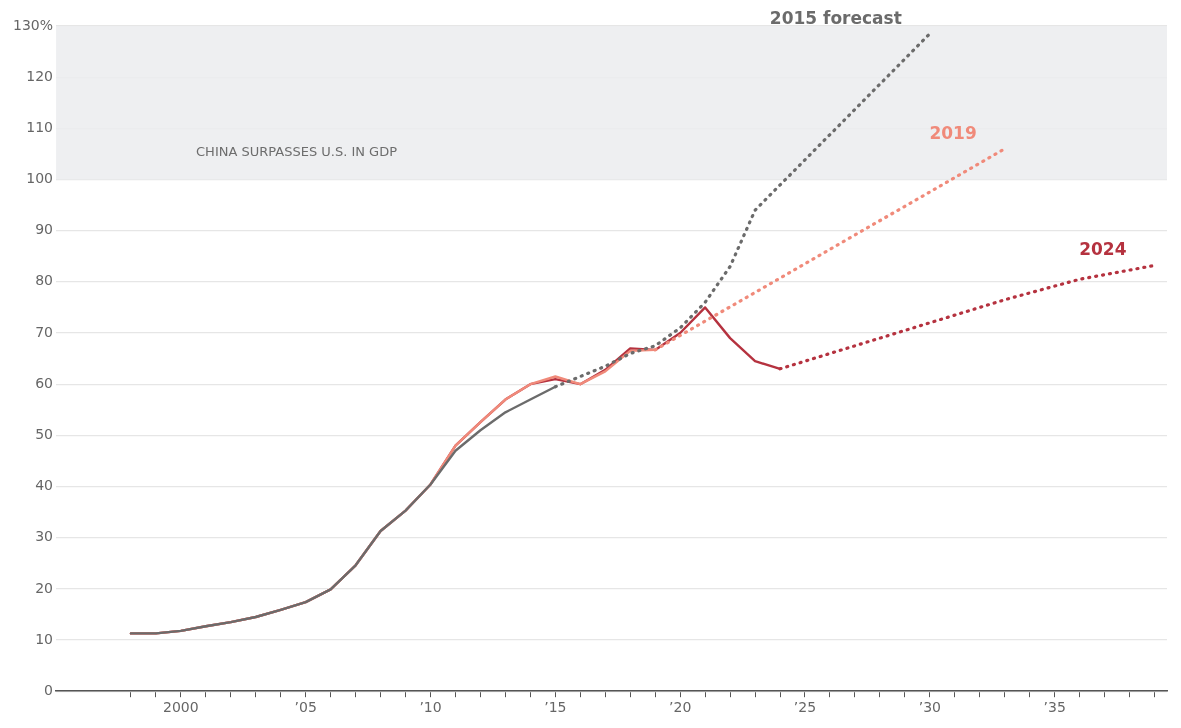 This screenshot has height=728, width=1181. What do you see at coordinates (181, 707) in the screenshot?
I see `x-tick-label: 2000` at bounding box center [181, 707].